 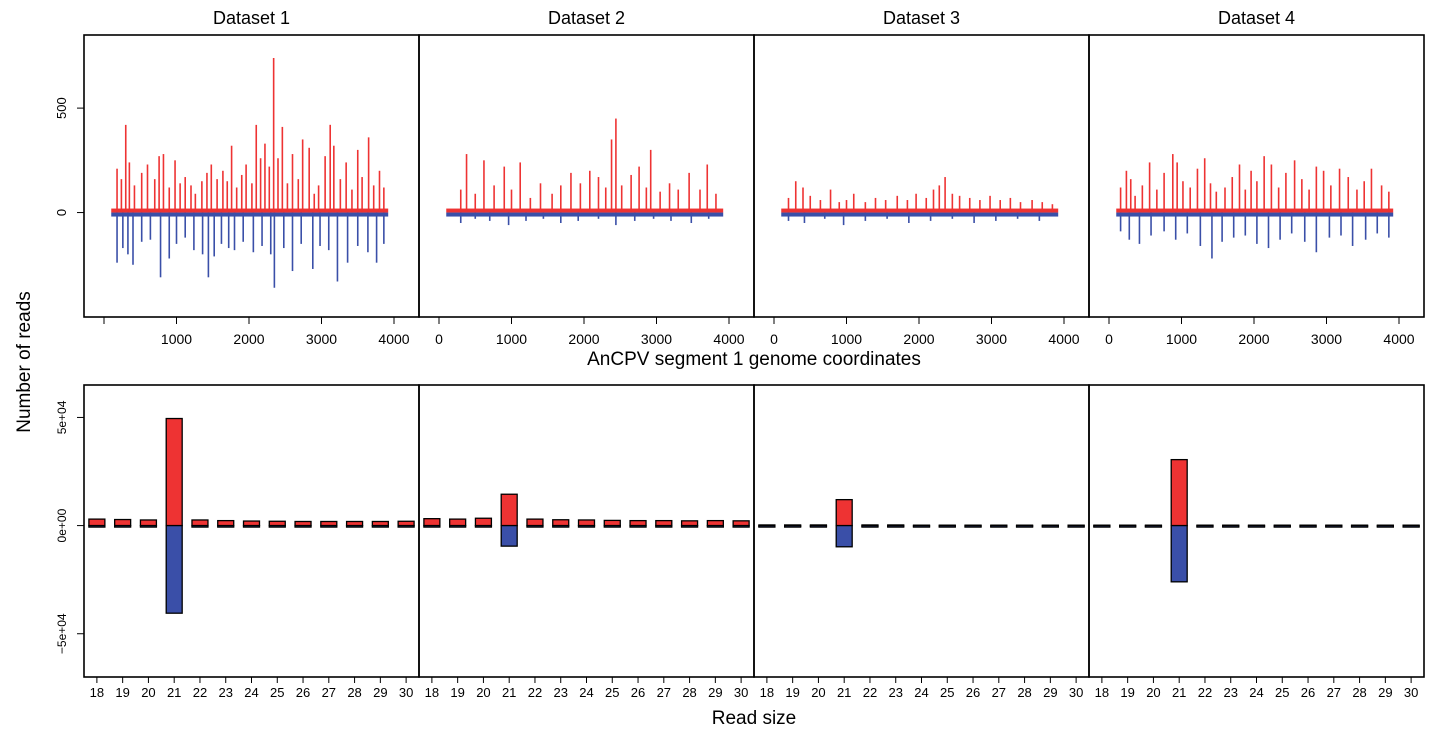 What do you see at coordinates (754, 718) in the screenshot?
I see `bottom-x-axis-label: Read size` at bounding box center [754, 718].